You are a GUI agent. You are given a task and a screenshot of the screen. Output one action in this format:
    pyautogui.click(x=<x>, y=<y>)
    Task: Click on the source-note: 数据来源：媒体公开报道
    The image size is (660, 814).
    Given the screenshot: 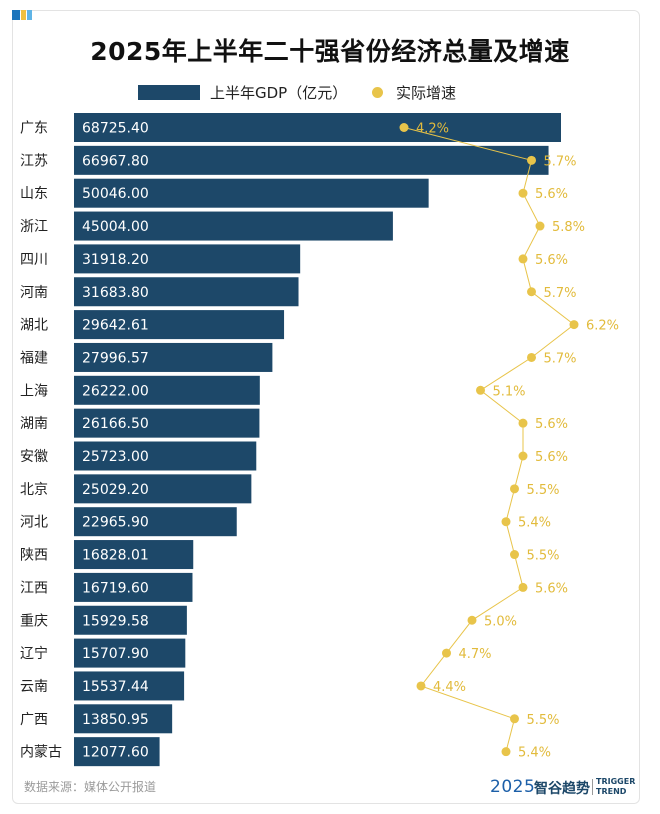 What is the action you would take?
    pyautogui.click(x=90, y=787)
    